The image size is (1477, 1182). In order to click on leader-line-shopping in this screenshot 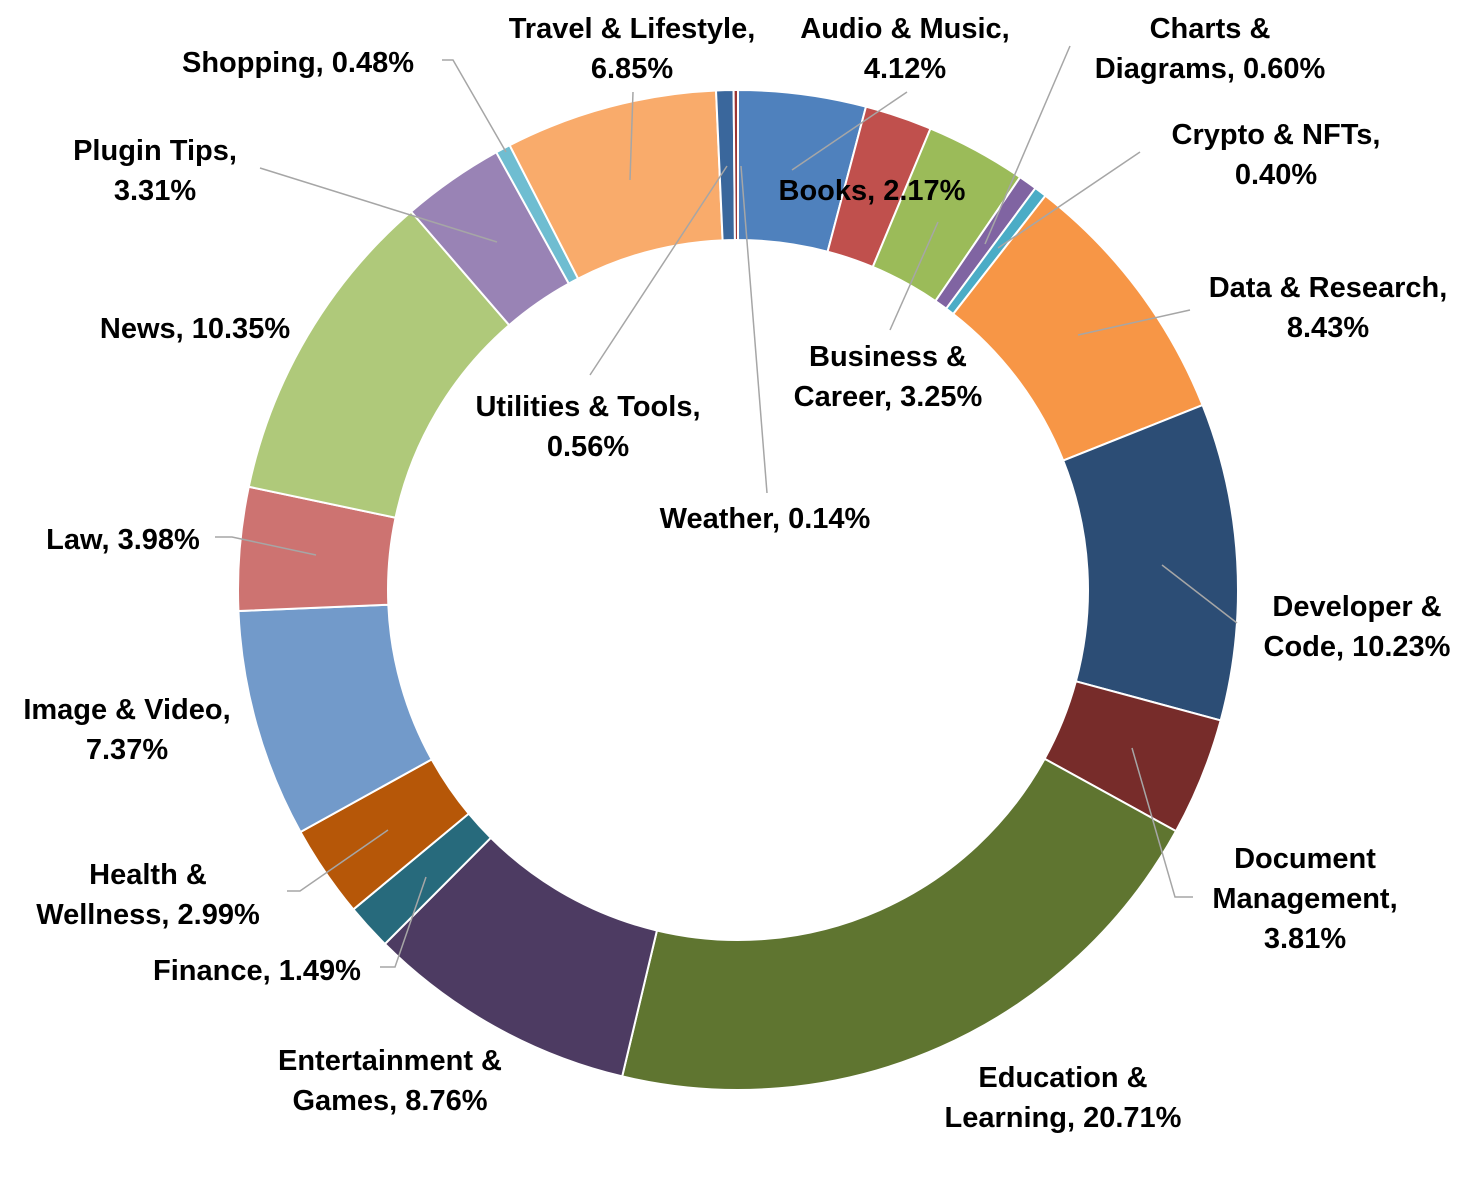, I will do `click(474, 106)`.